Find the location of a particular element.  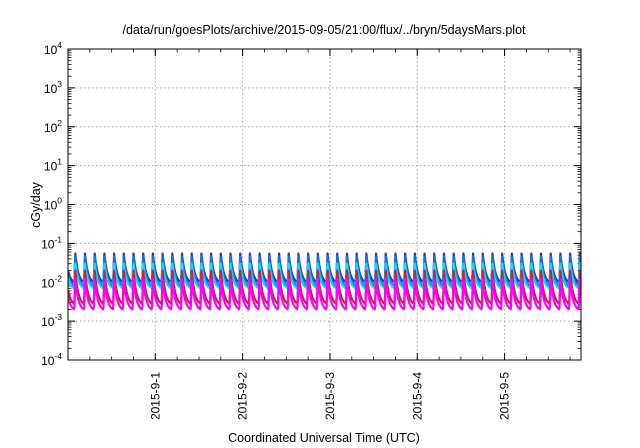

x-tick-label: 2015-9-5 is located at coordinates (505, 396).